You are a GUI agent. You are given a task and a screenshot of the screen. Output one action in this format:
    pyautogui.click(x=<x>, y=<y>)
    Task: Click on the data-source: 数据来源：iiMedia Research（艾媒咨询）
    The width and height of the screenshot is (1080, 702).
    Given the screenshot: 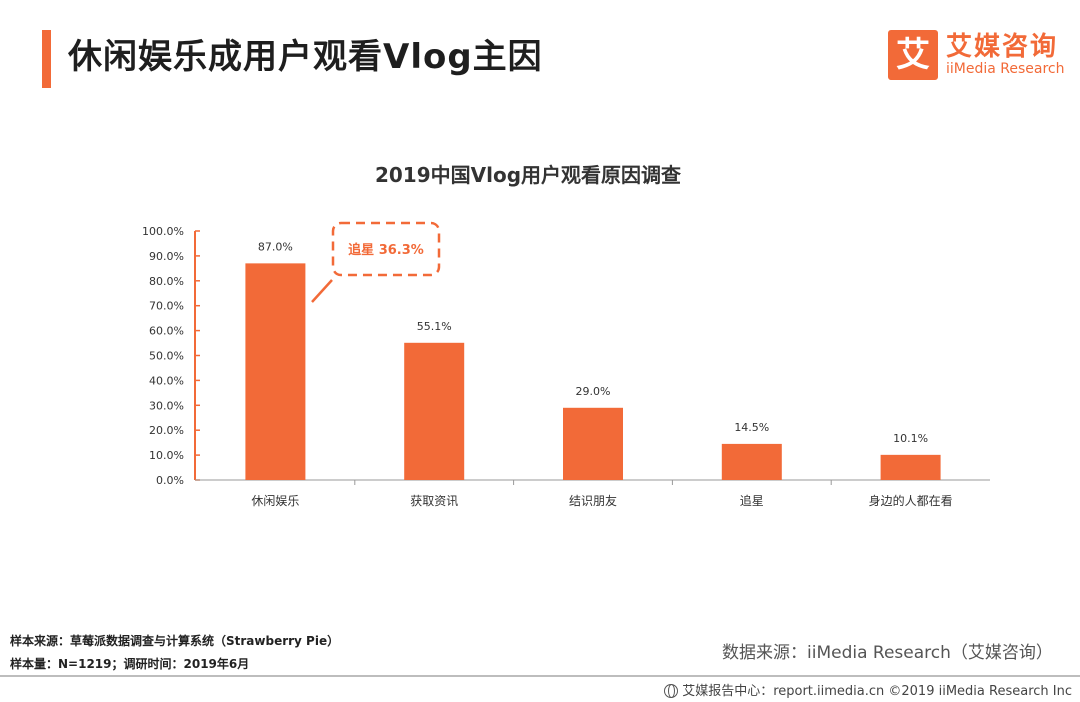 What is the action you would take?
    pyautogui.click(x=887, y=653)
    